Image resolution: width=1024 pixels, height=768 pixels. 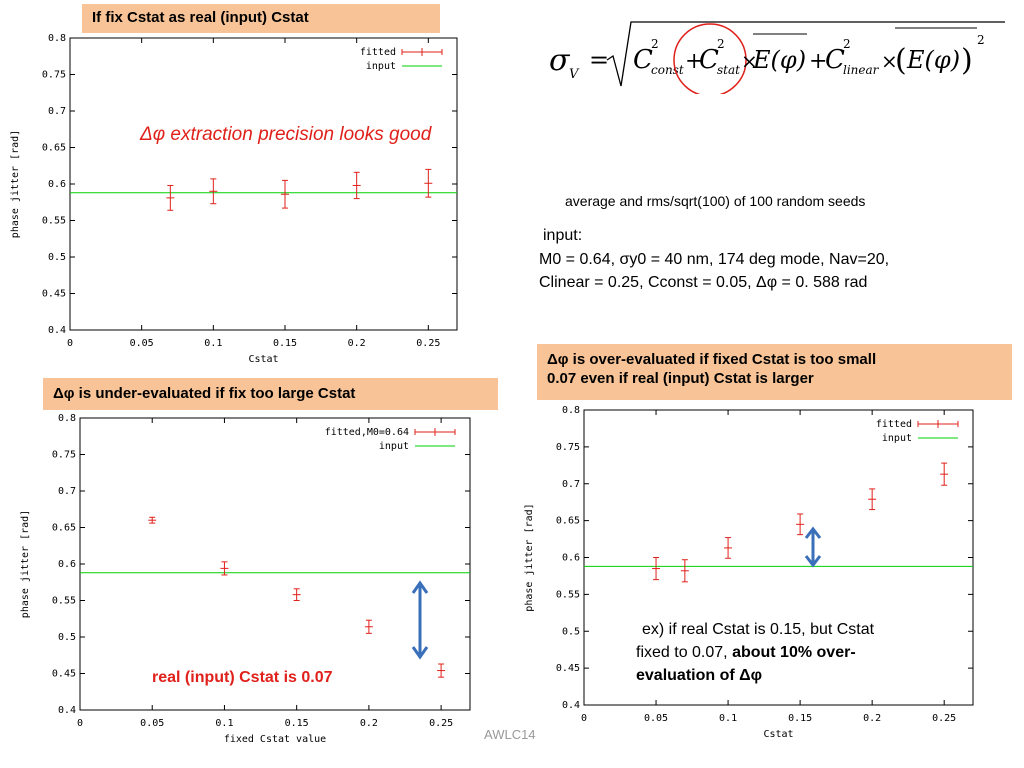 I want to click on chart1-xlabel: fixed Cstat value, so click(x=275, y=739).